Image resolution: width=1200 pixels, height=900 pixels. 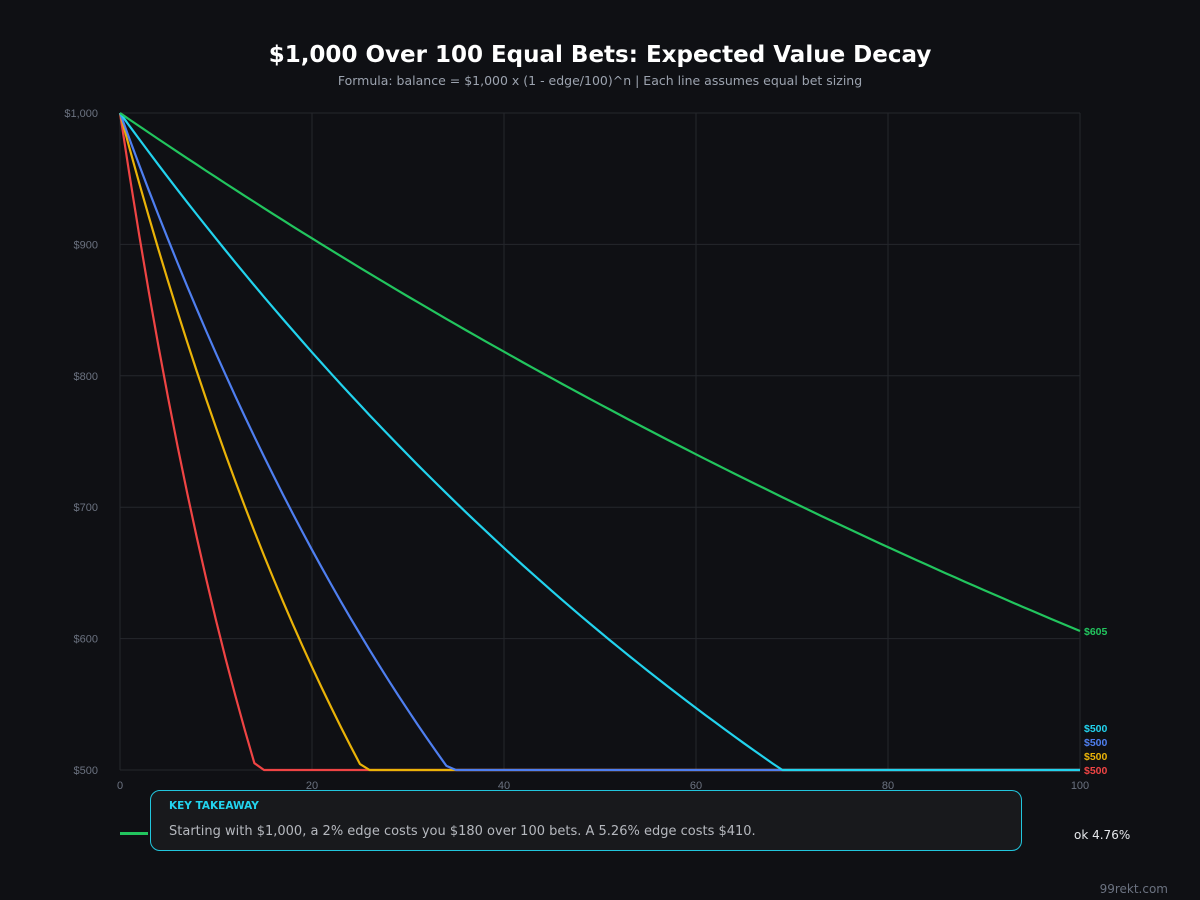 I want to click on footer-watermark: 99rekt.com, so click(x=1133, y=889).